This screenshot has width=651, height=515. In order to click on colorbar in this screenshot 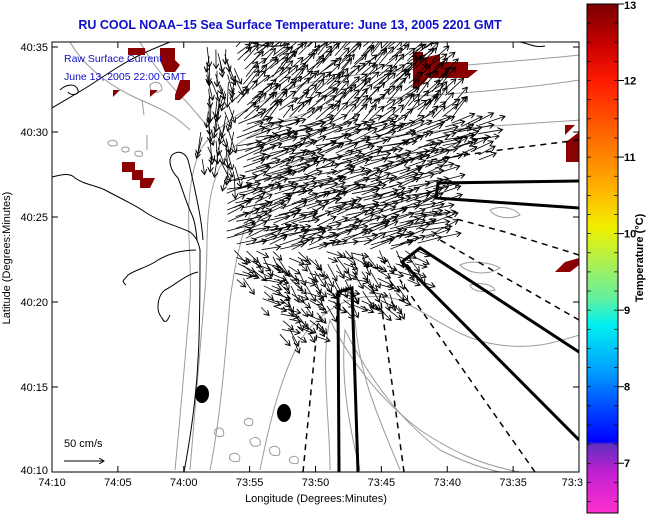, I will do `click(602, 258)`.